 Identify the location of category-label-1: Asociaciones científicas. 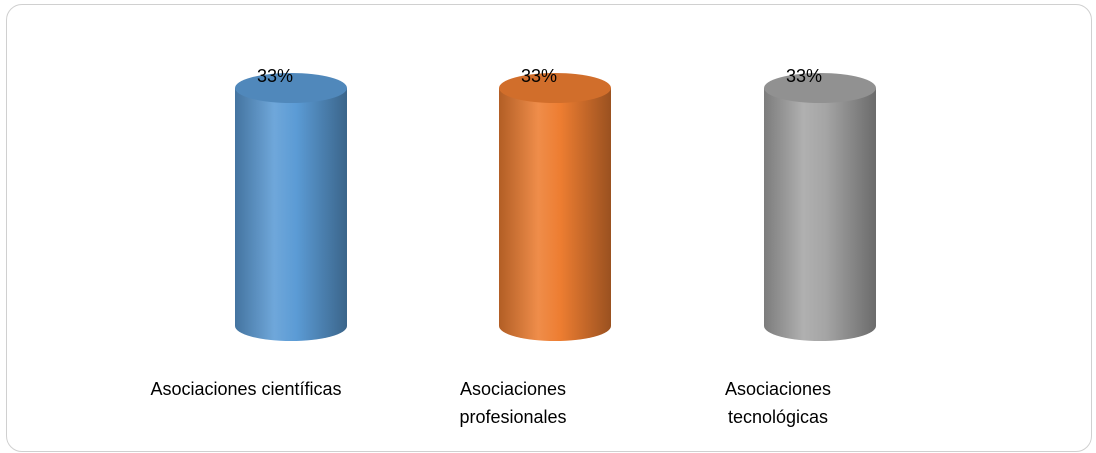
(246, 389).